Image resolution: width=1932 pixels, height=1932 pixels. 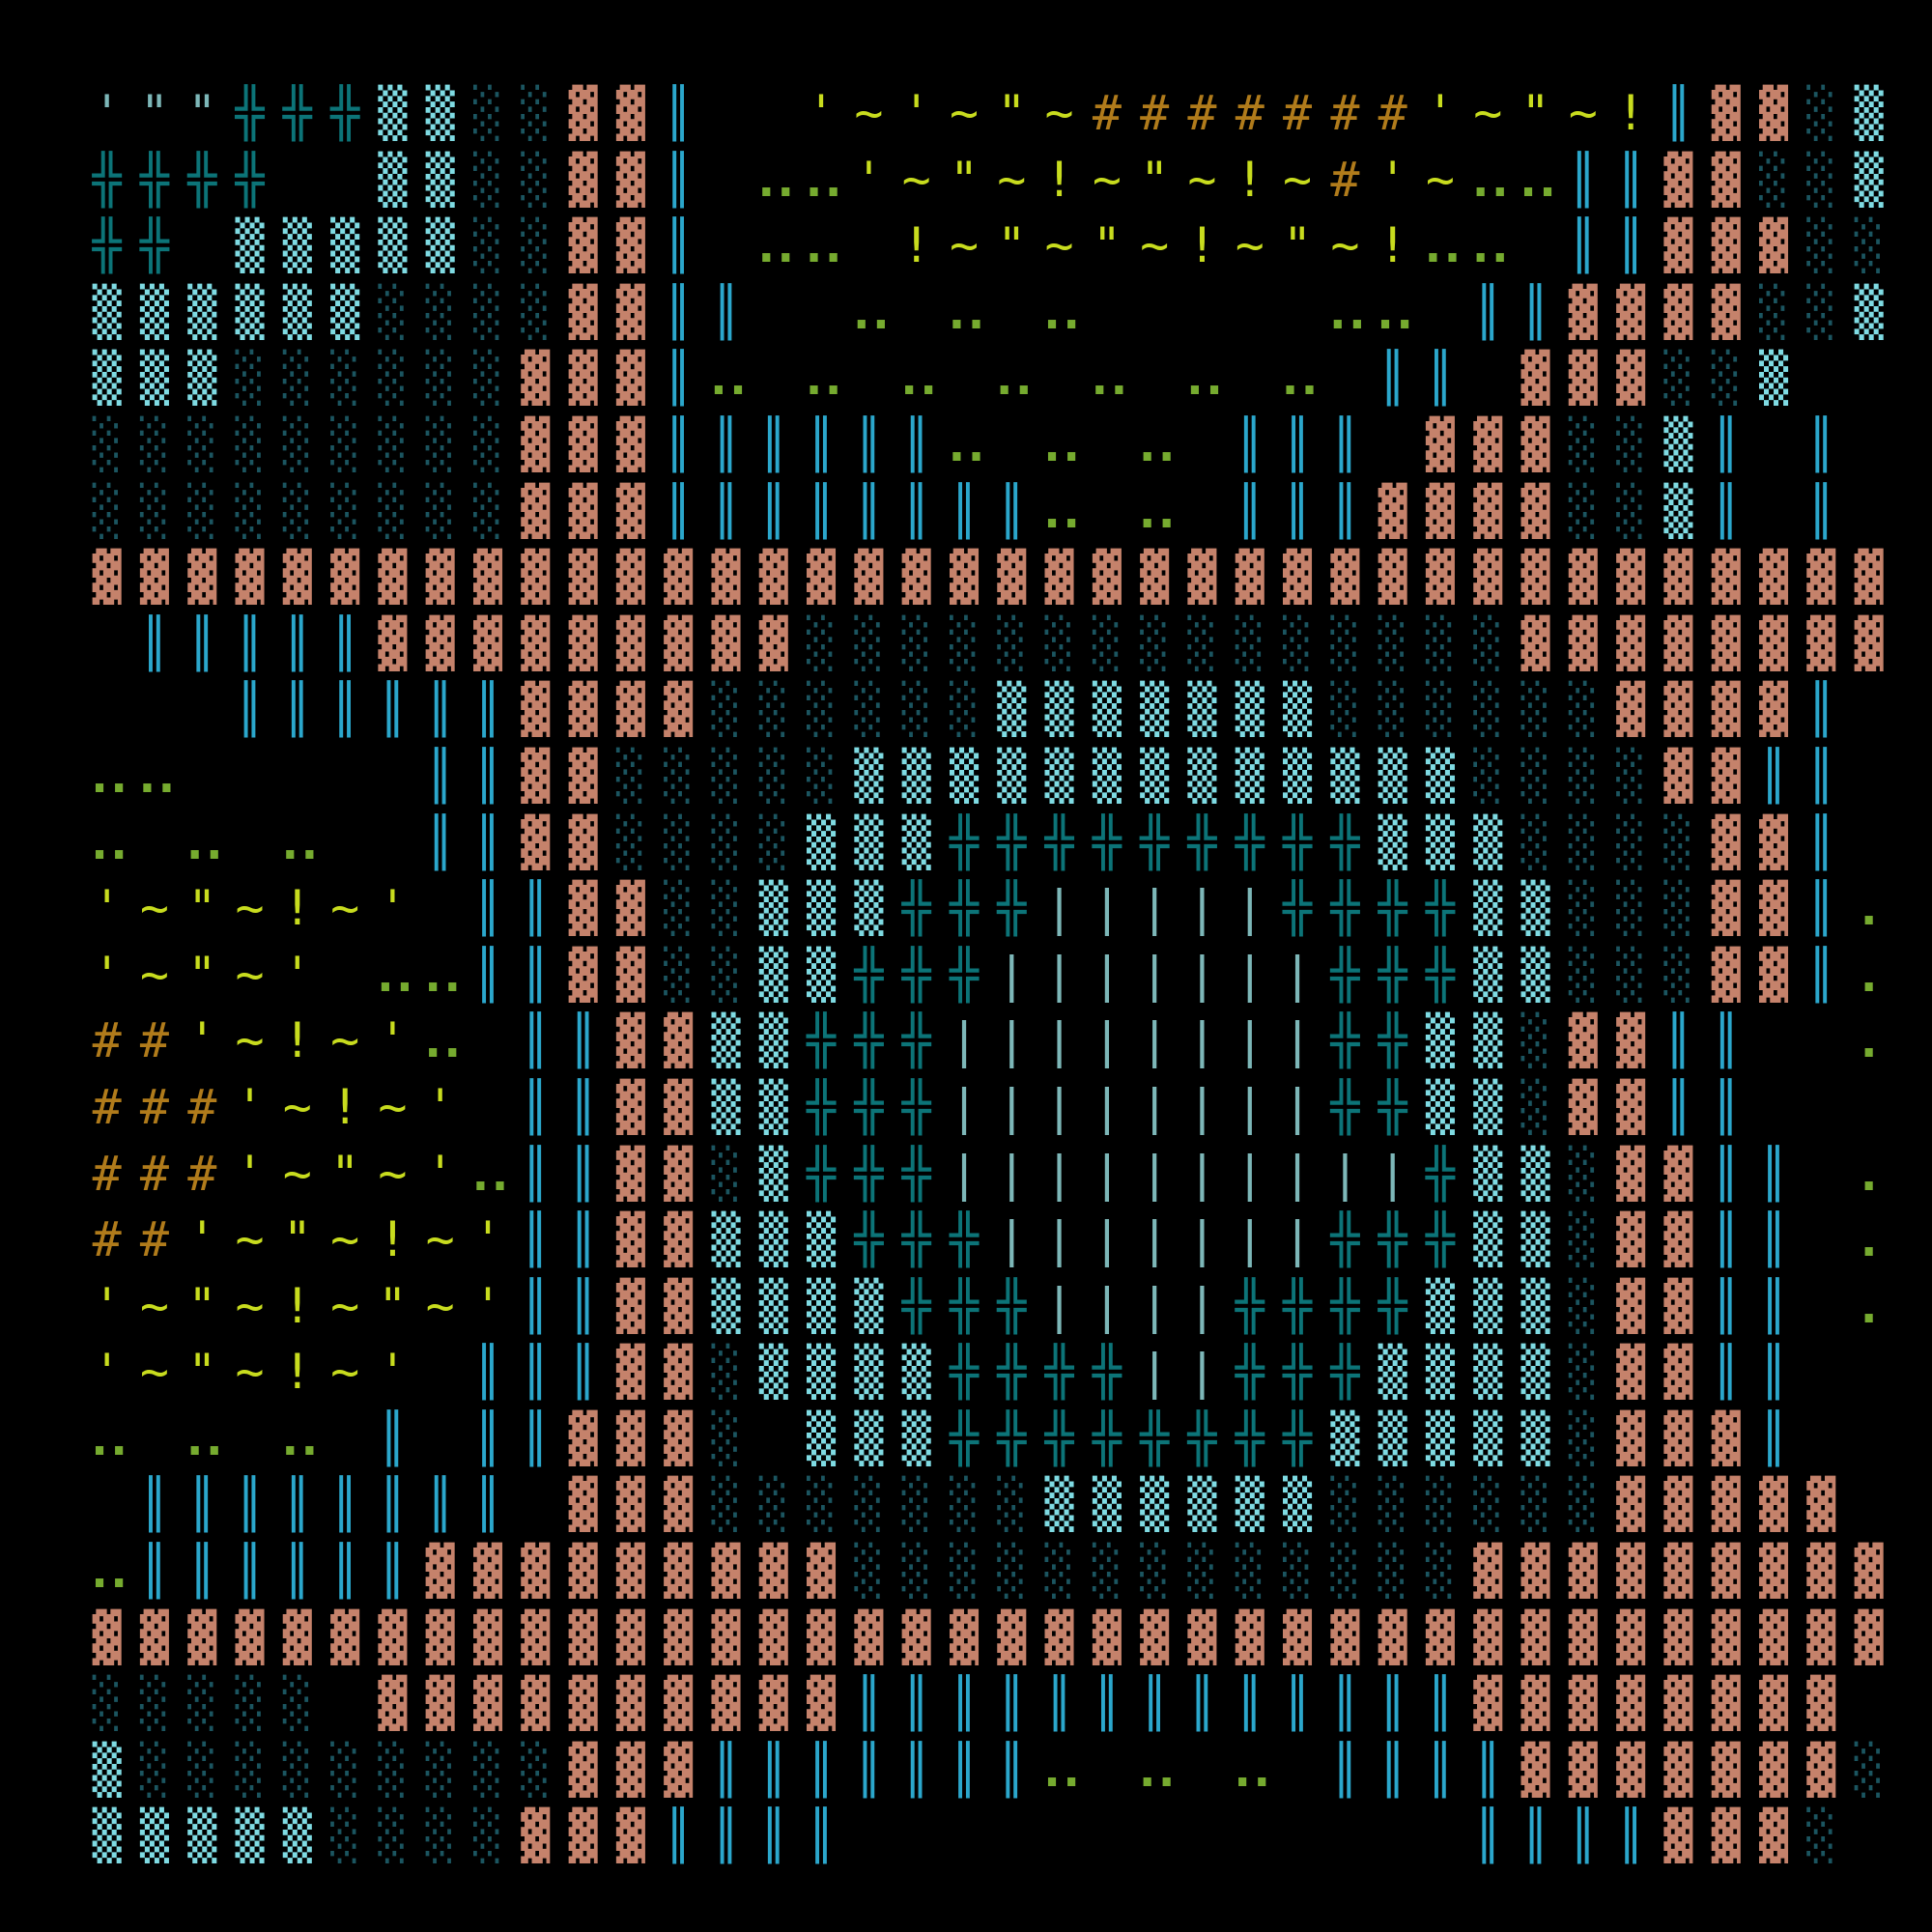 What do you see at coordinates (393, 1305) in the screenshot?
I see `grid-cell: "` at bounding box center [393, 1305].